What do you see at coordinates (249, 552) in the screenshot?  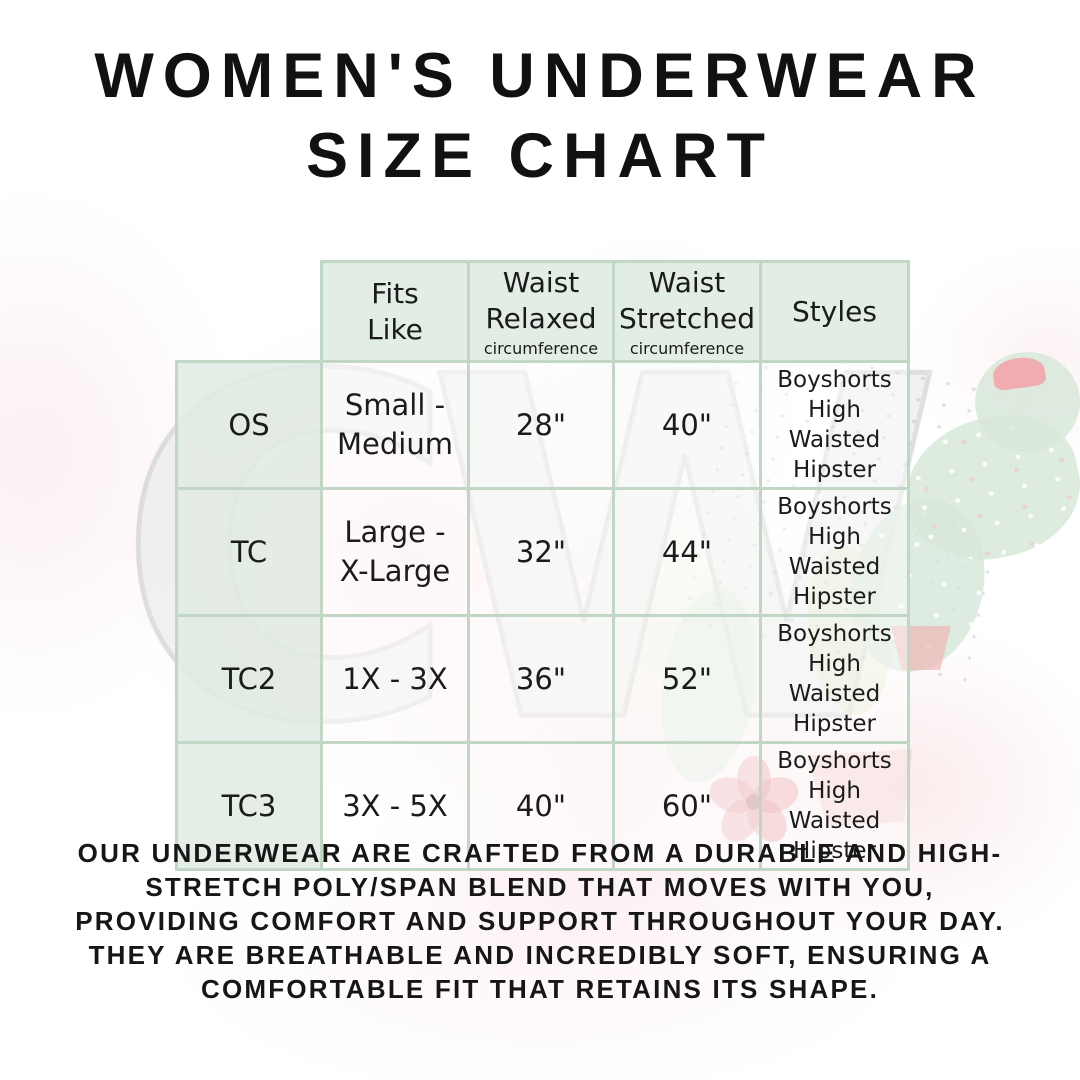 I see `size-cell: TC` at bounding box center [249, 552].